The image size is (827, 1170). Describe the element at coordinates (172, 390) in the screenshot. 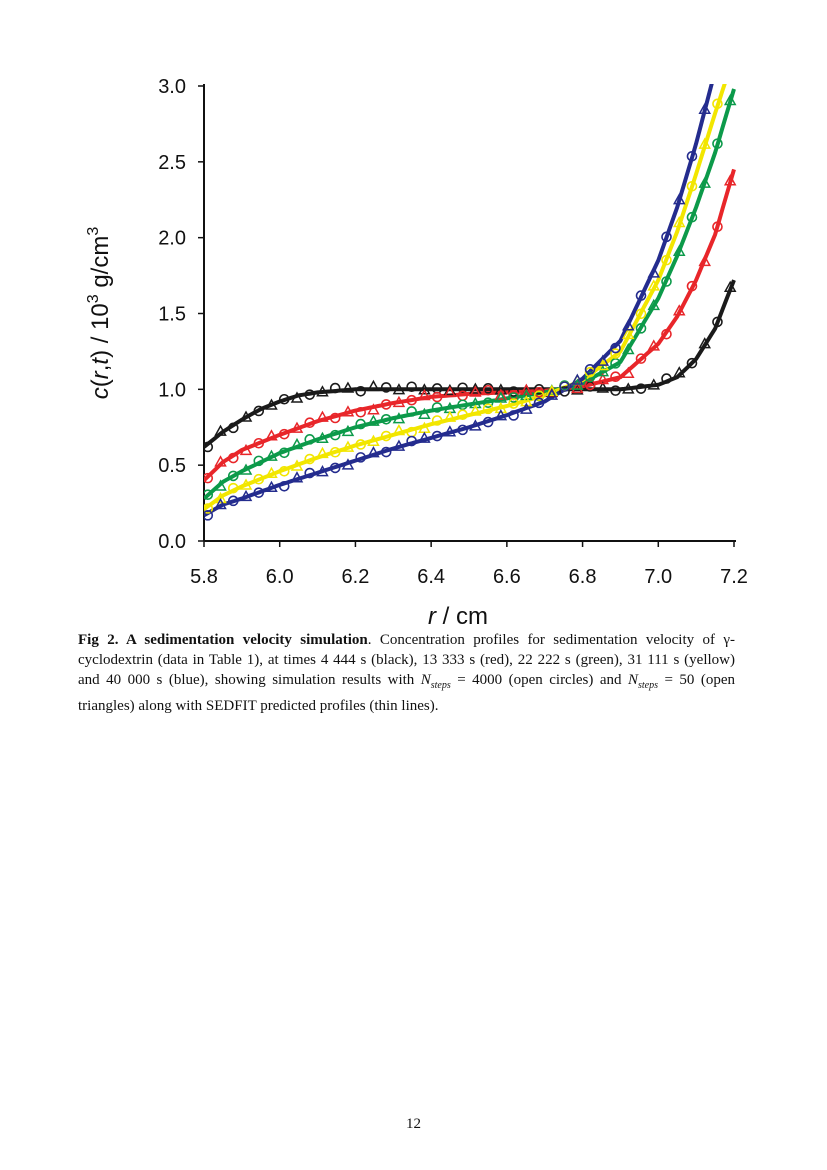

I see `y-tick-label: 1.0` at that location.